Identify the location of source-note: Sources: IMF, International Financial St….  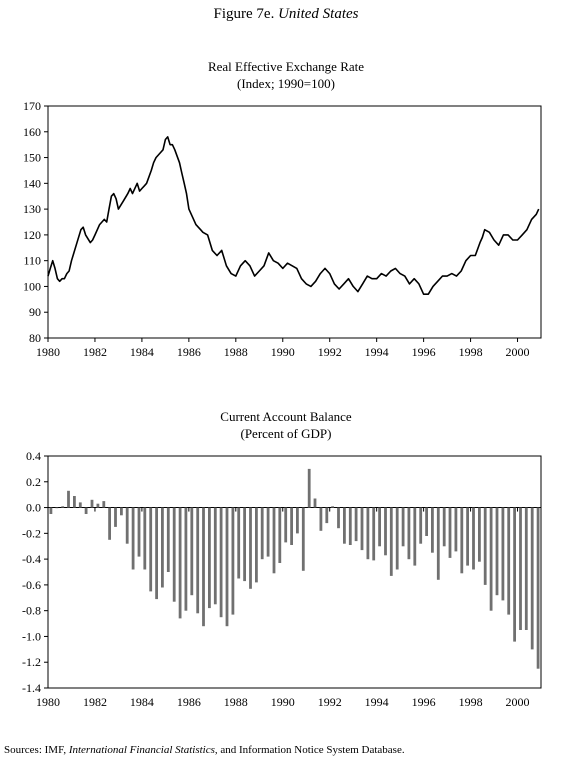
(204, 750).